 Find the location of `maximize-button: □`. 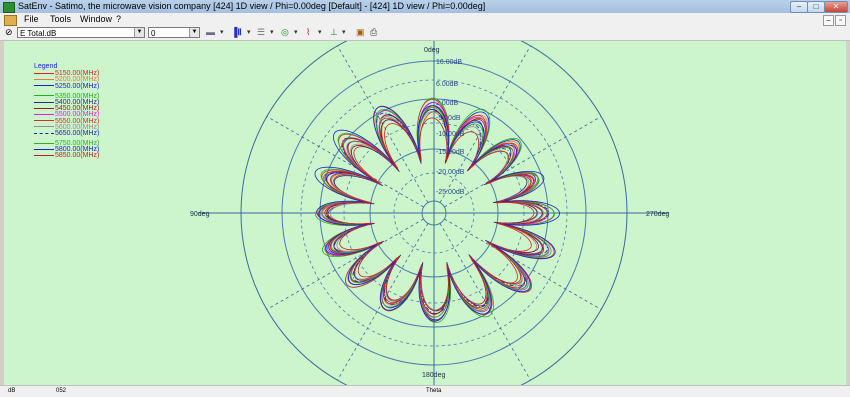

maximize-button: □ is located at coordinates (816, 7).